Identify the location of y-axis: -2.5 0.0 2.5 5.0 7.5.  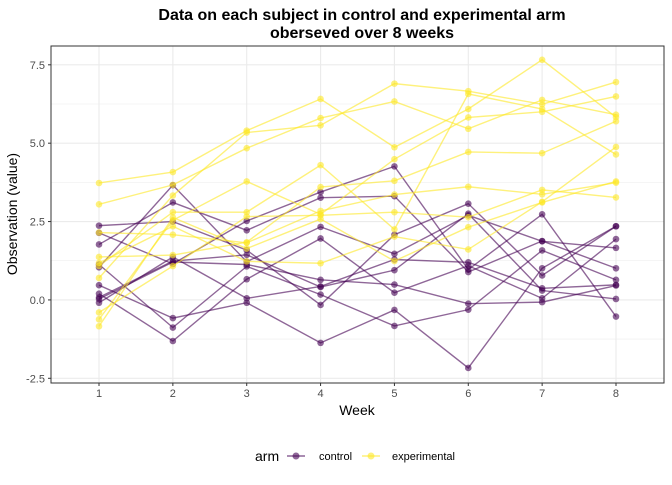
(38, 222).